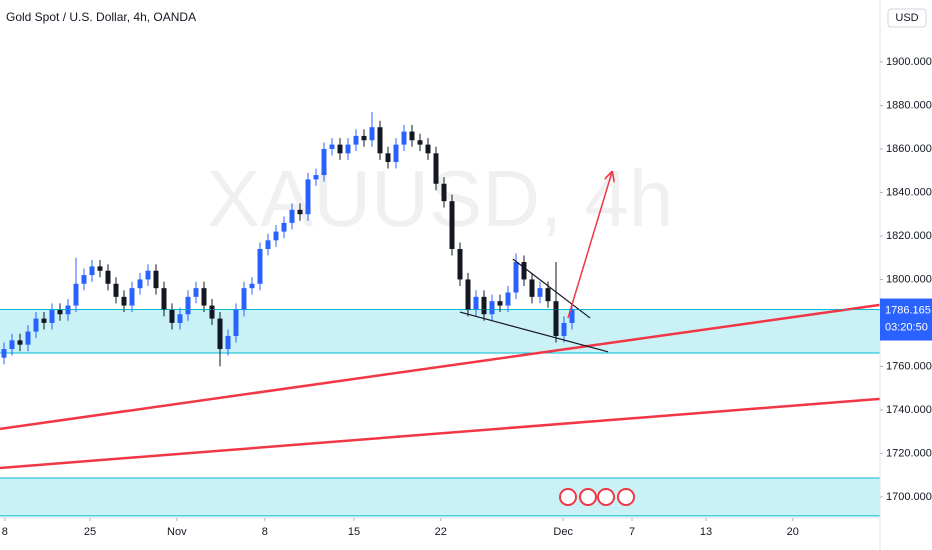 This screenshot has height=550, width=932. I want to click on x-tick-label: 7, so click(632, 532).